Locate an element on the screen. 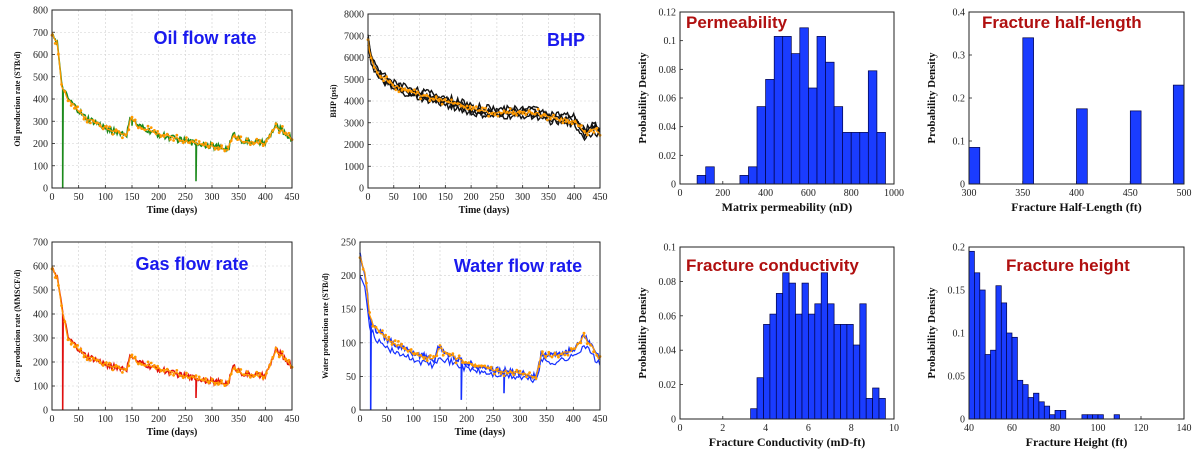 This screenshot has height=465, width=1200. y-tick-label: 0.02 is located at coordinates (668, 156).